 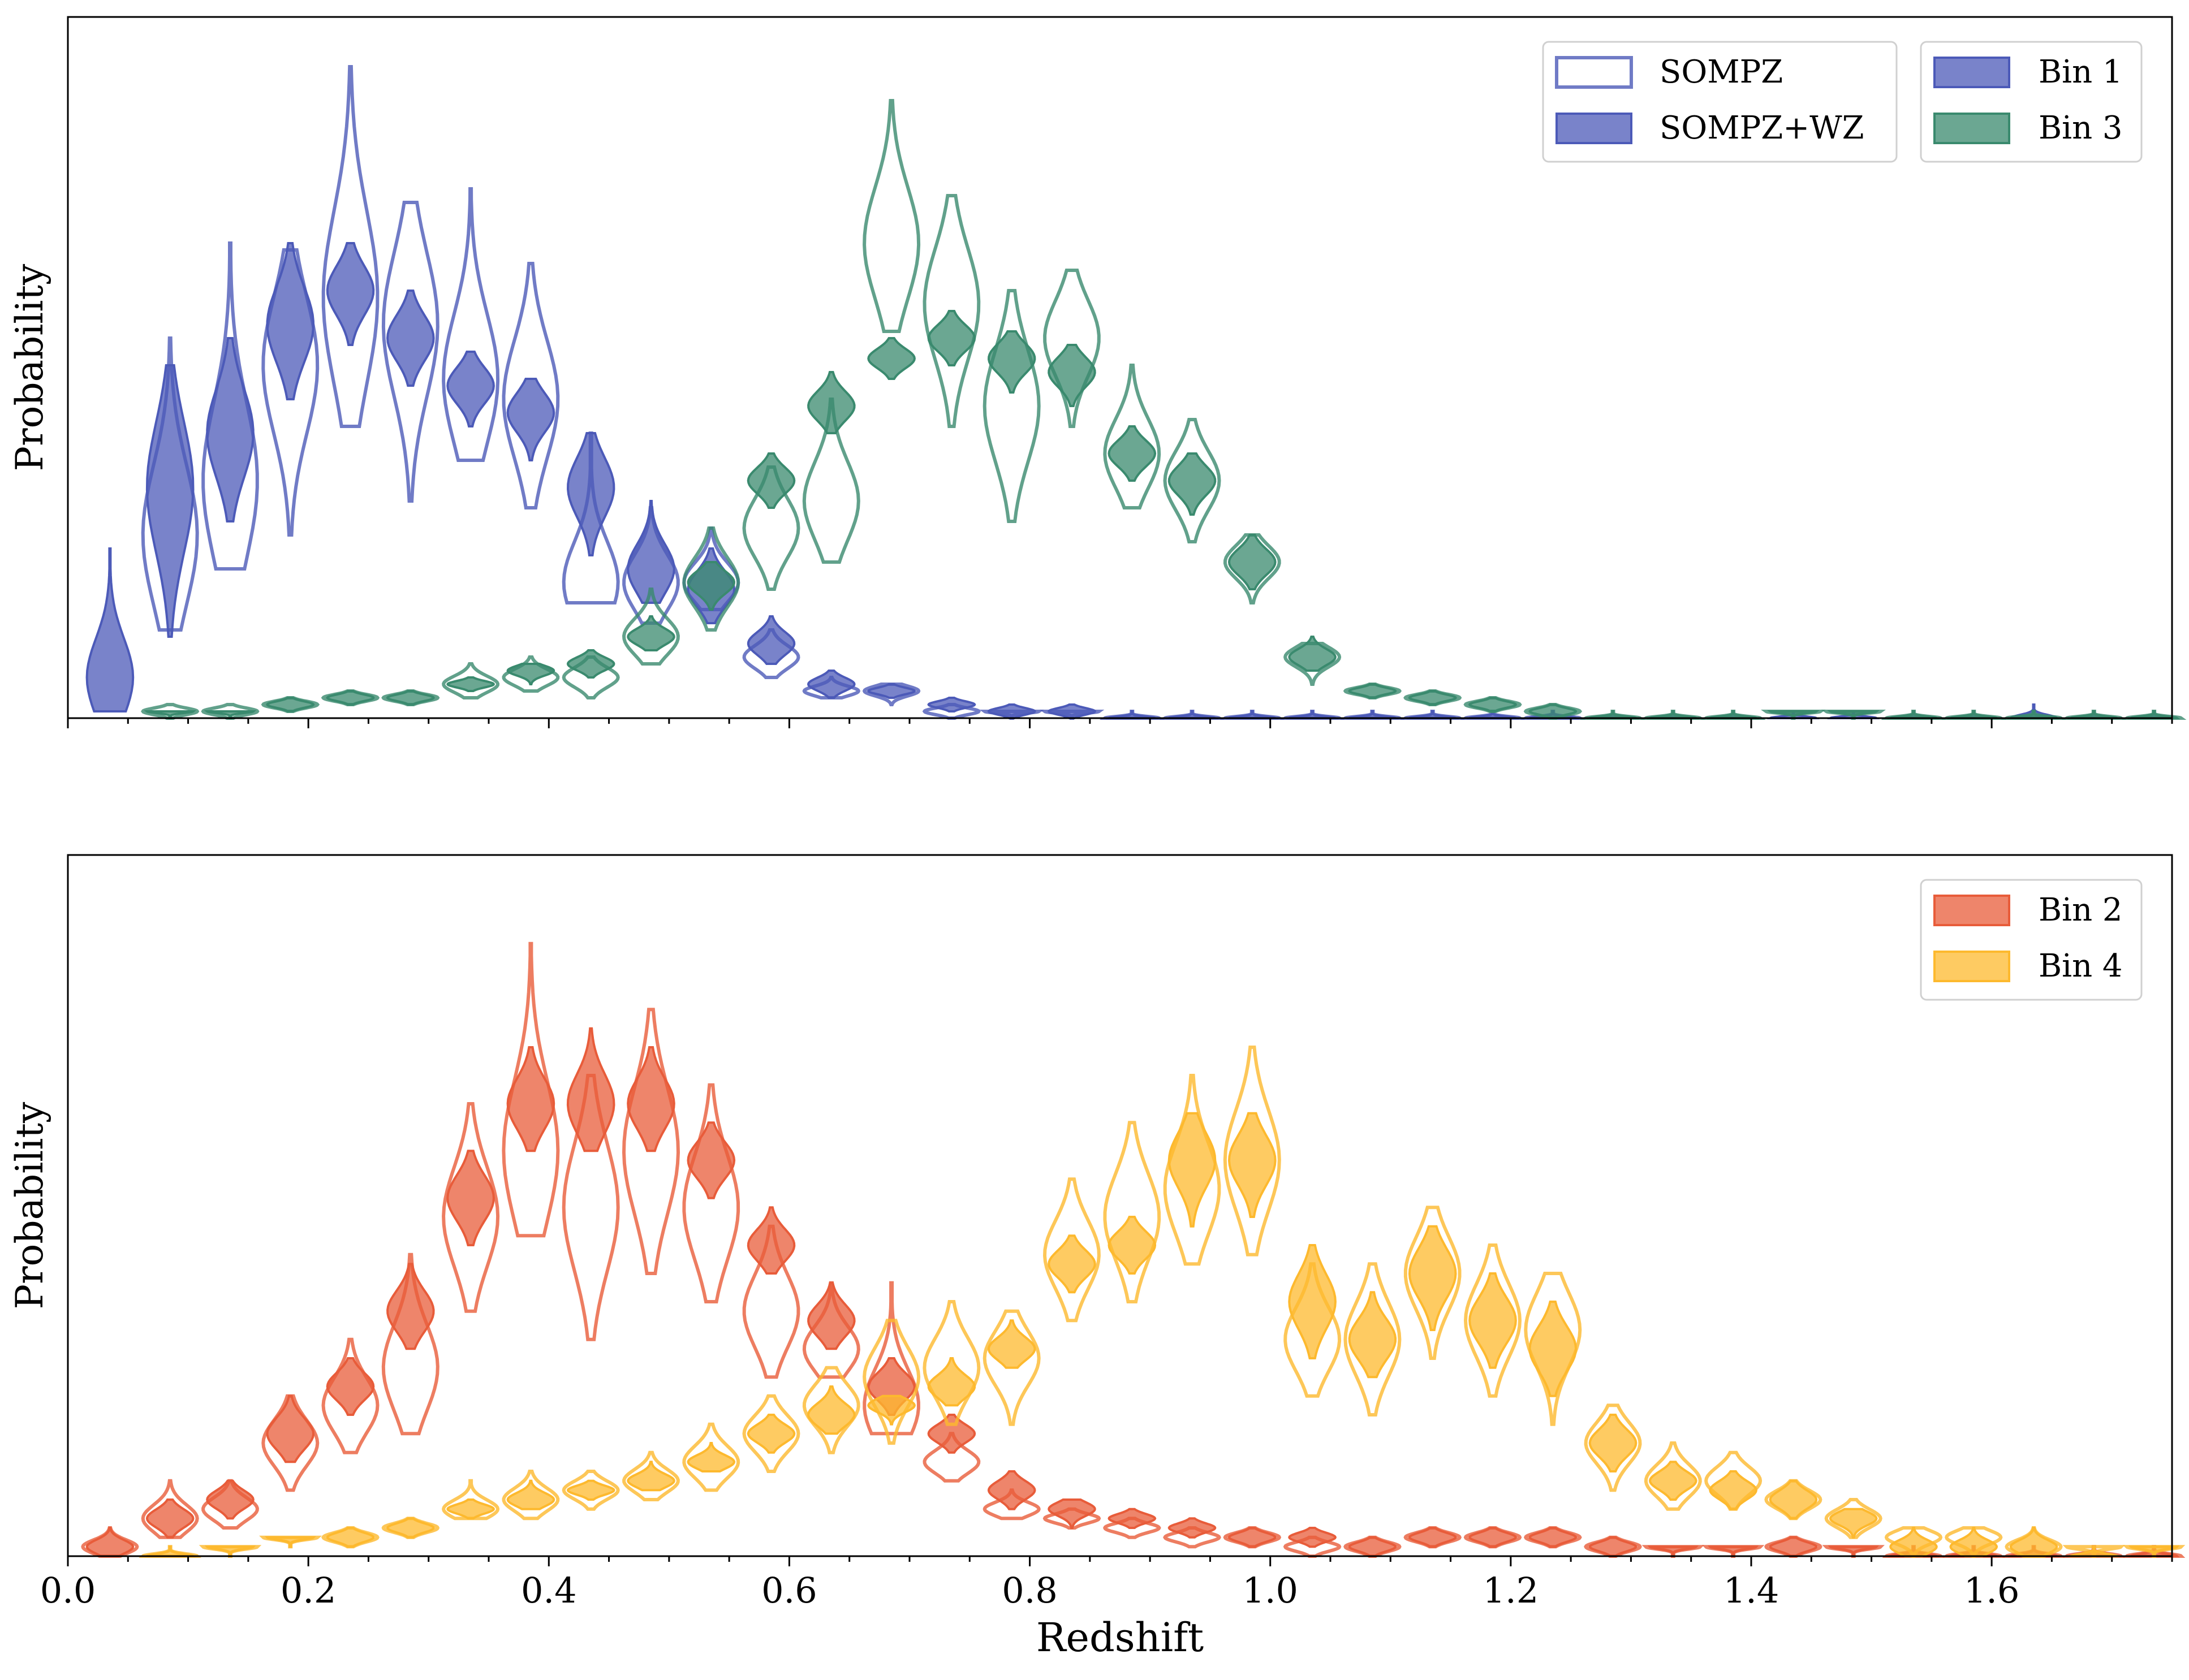 What do you see at coordinates (1511, 1590) in the screenshot?
I see `x-tick-label: 1.2` at bounding box center [1511, 1590].